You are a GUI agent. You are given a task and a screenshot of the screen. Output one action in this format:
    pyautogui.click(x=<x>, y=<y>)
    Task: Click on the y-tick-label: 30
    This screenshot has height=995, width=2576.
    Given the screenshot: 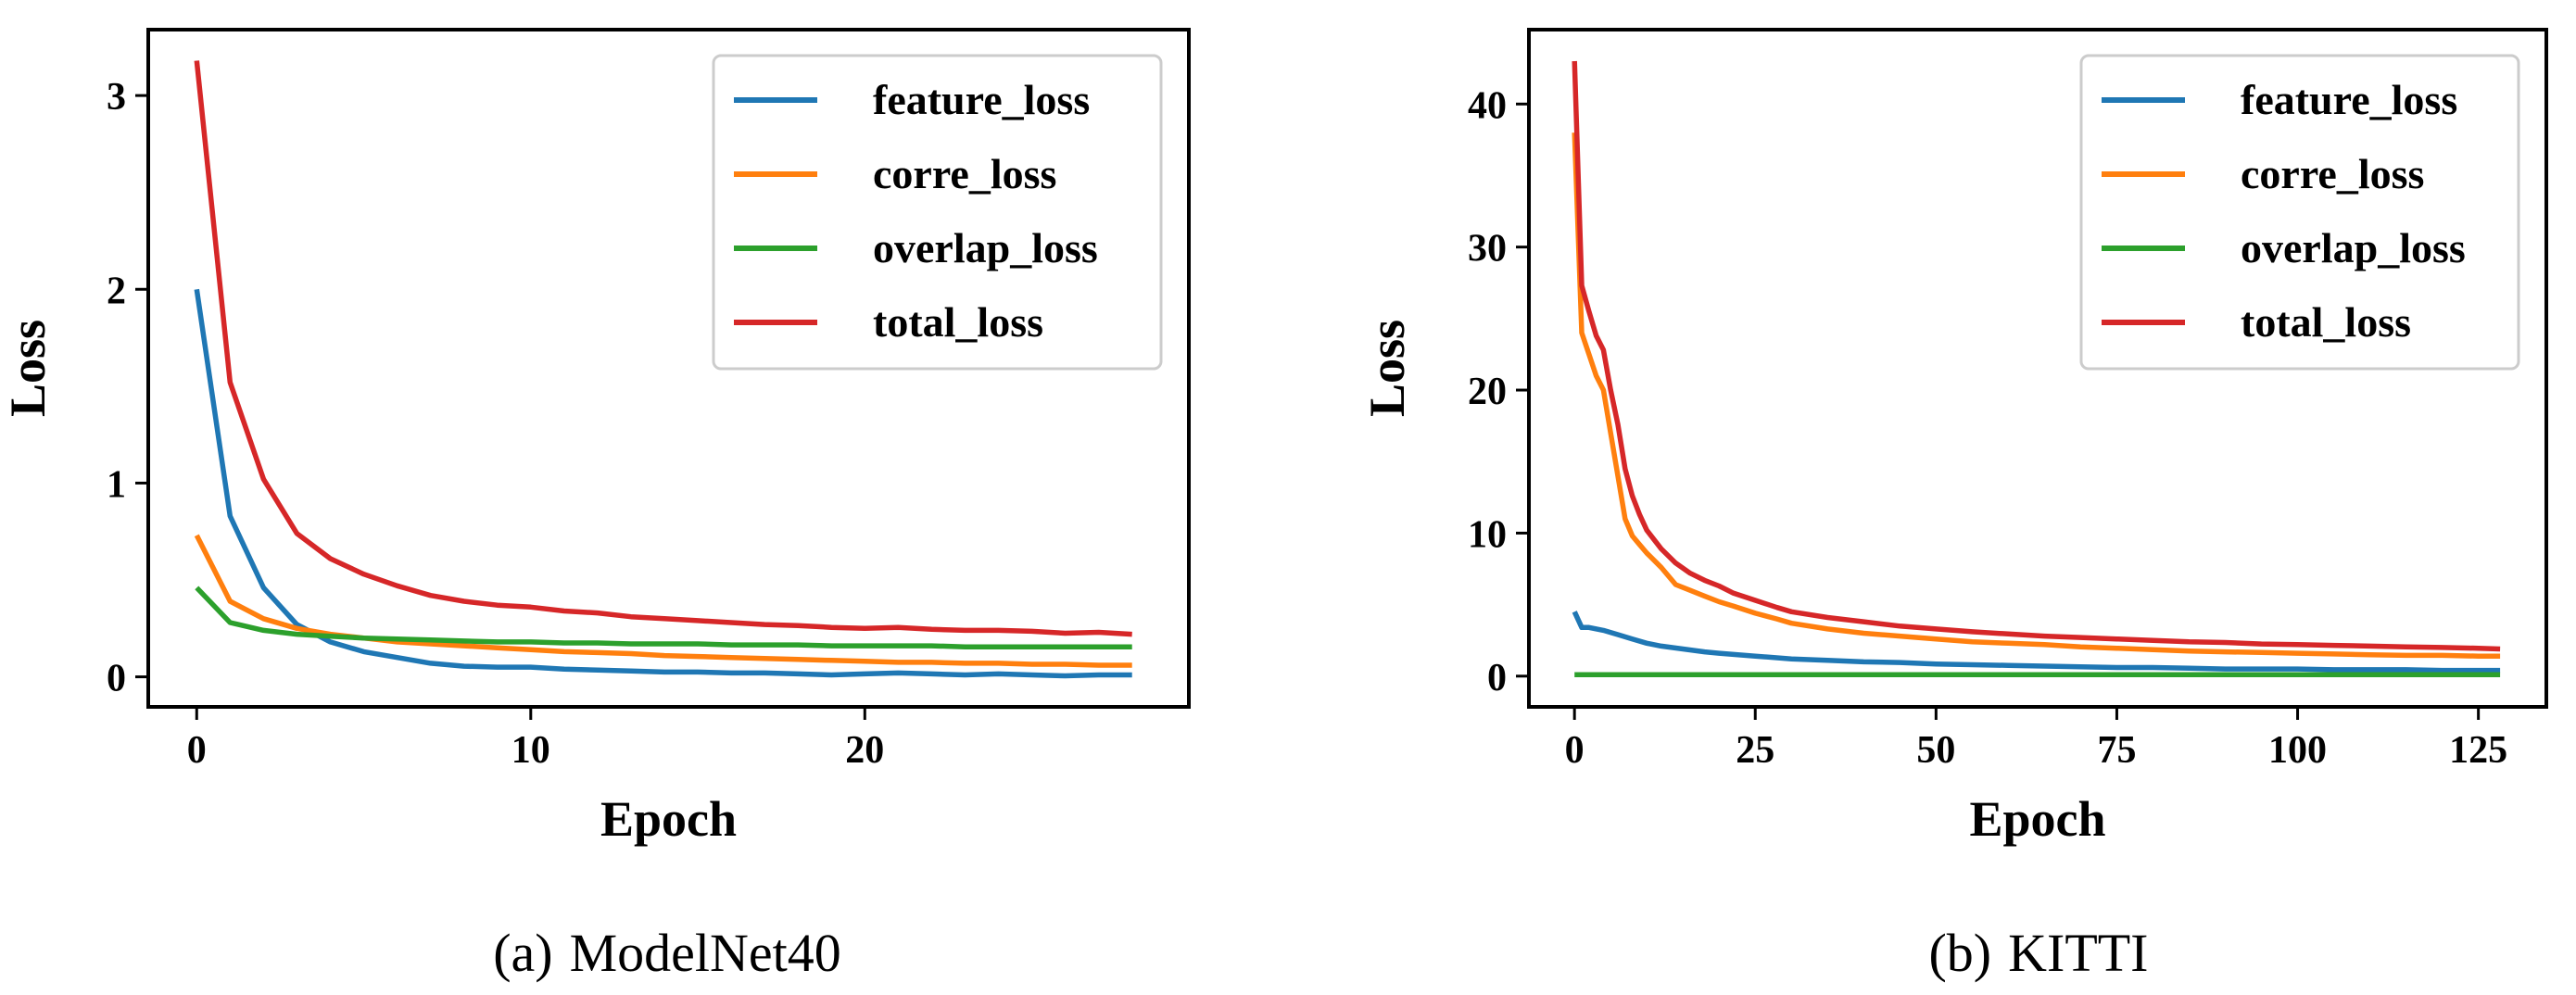 What is the action you would take?
    pyautogui.click(x=1487, y=250)
    